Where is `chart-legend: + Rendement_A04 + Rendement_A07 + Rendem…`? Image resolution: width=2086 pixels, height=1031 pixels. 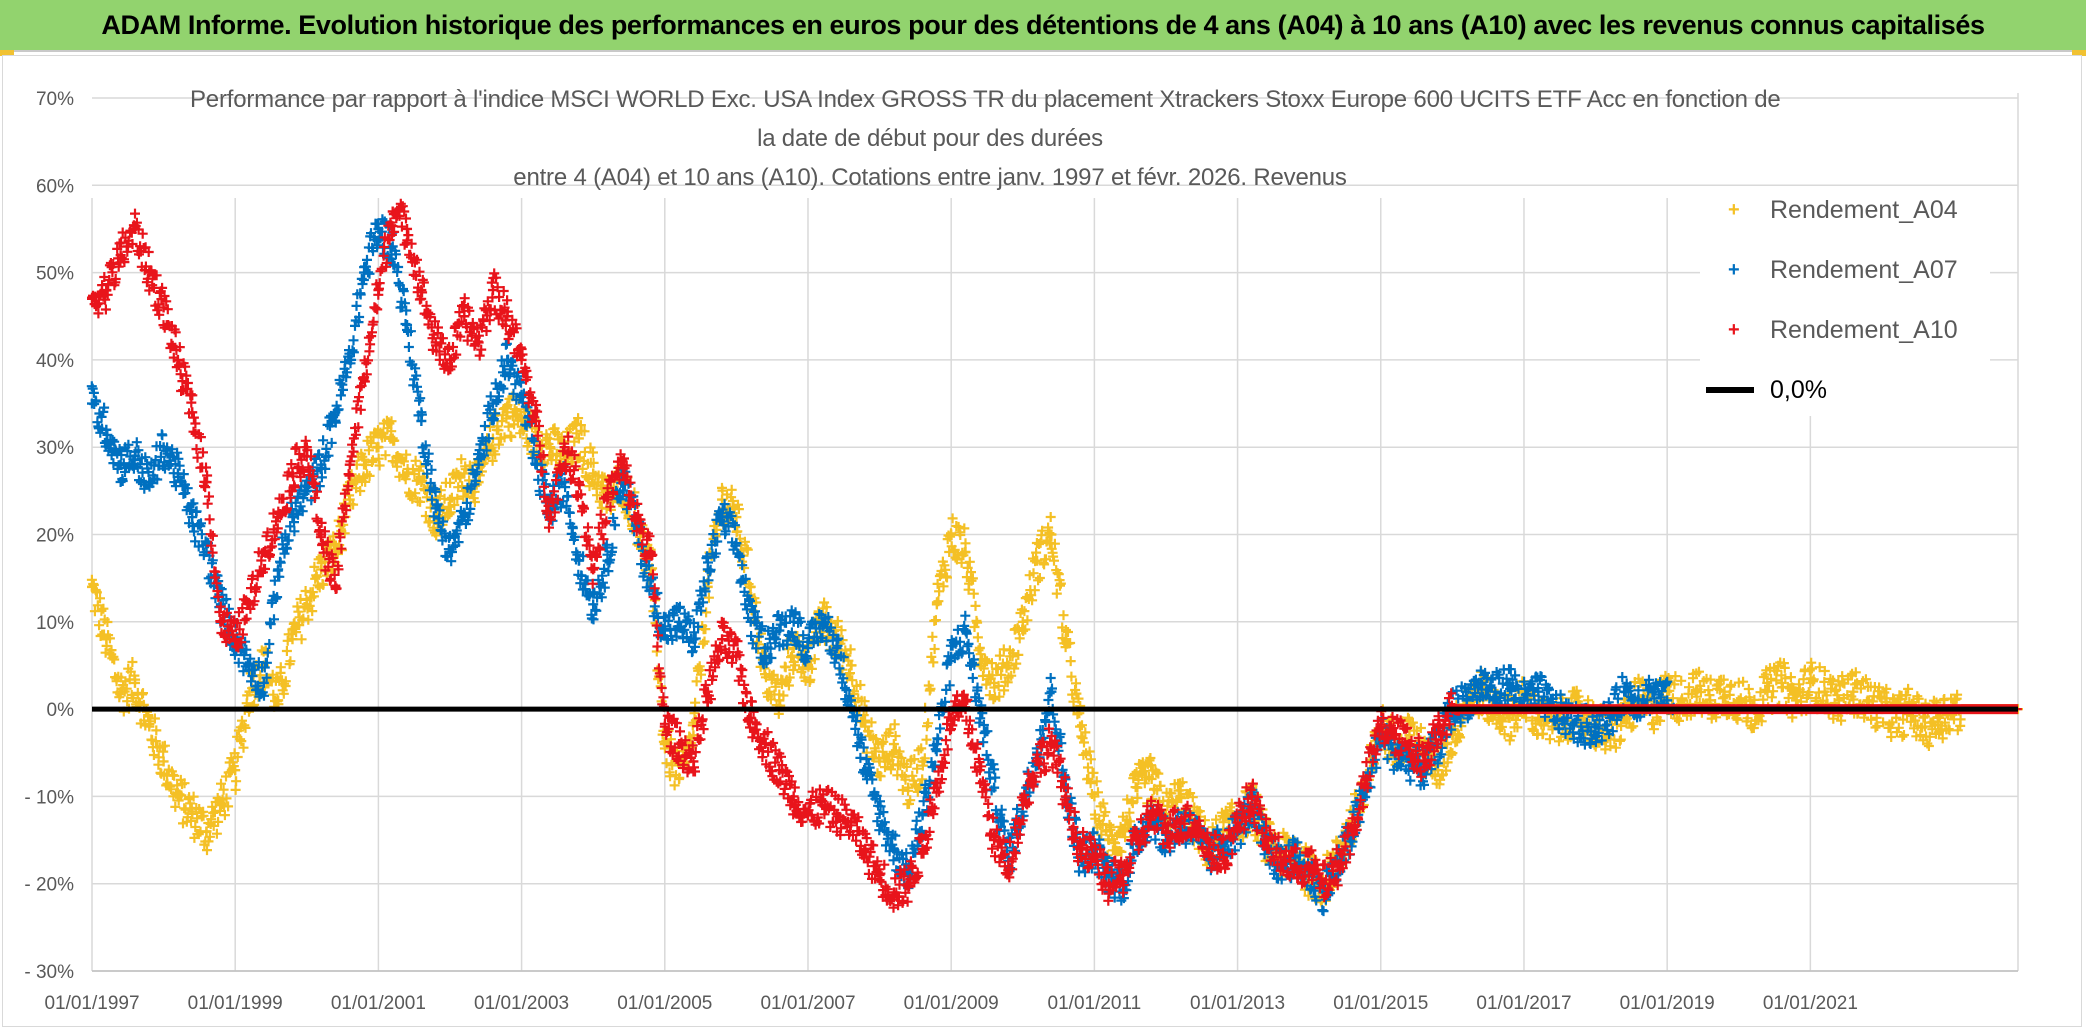 chart-legend: + Rendement_A04 + Rendement_A07 + Rendem… is located at coordinates (1845, 301).